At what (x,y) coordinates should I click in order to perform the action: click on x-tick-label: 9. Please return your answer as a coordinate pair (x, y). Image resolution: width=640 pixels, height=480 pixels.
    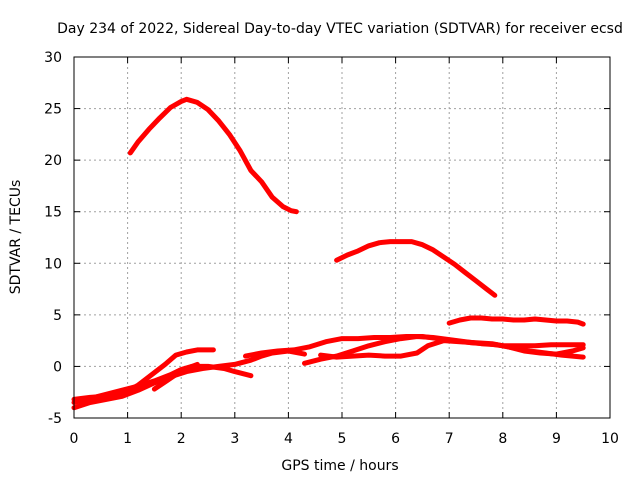
    Looking at the image, I should click on (556, 439).